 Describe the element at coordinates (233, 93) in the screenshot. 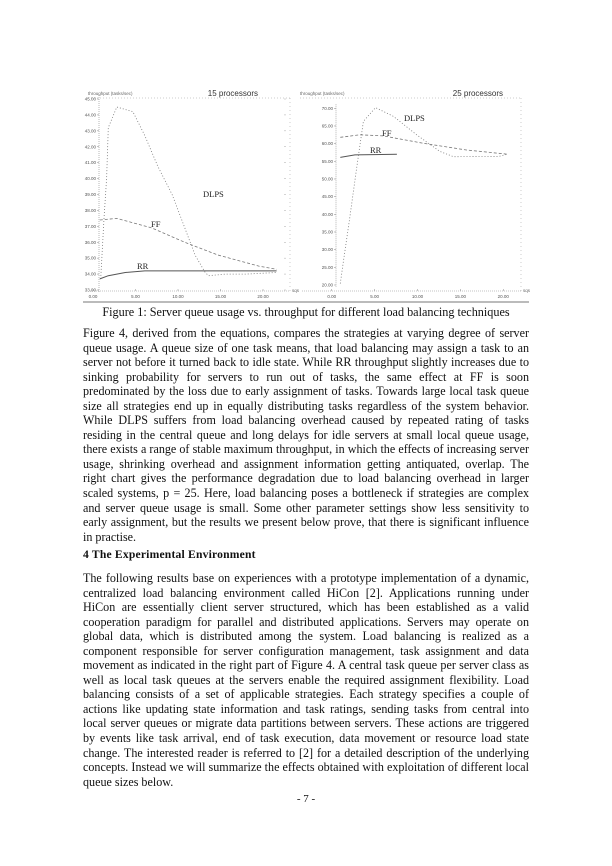

I see `chart-title: 15 processors` at that location.